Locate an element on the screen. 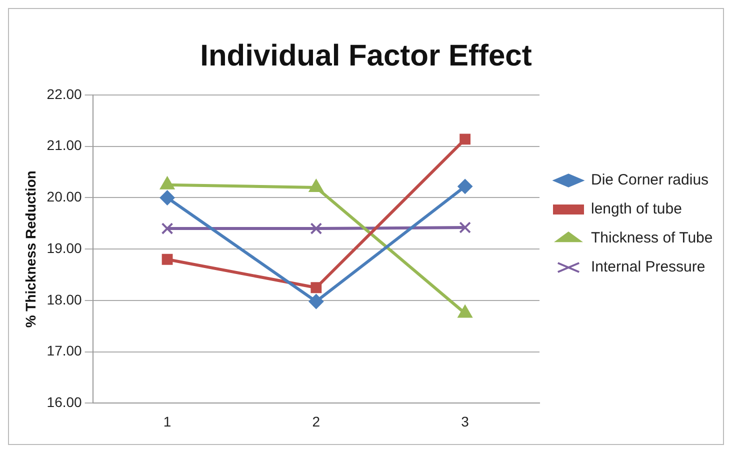 The width and height of the screenshot is (734, 453). y-tick-label: 17.00 is located at coordinates (64, 350).